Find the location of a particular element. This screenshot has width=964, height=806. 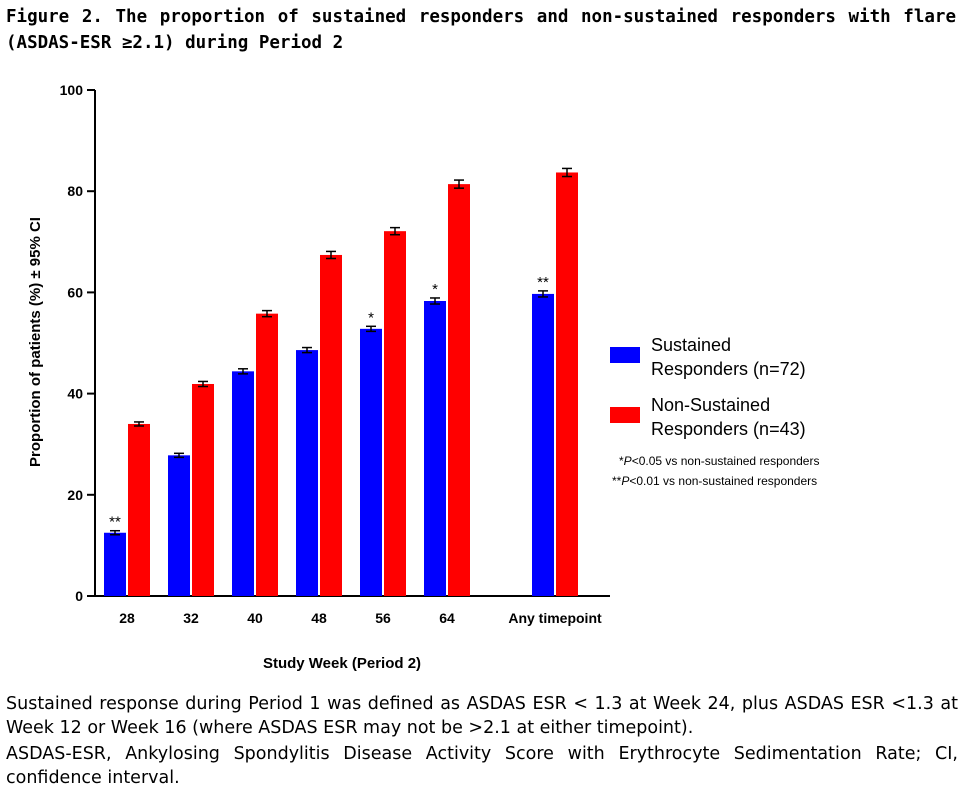

y-tick-label: 40 is located at coordinates (75, 394).